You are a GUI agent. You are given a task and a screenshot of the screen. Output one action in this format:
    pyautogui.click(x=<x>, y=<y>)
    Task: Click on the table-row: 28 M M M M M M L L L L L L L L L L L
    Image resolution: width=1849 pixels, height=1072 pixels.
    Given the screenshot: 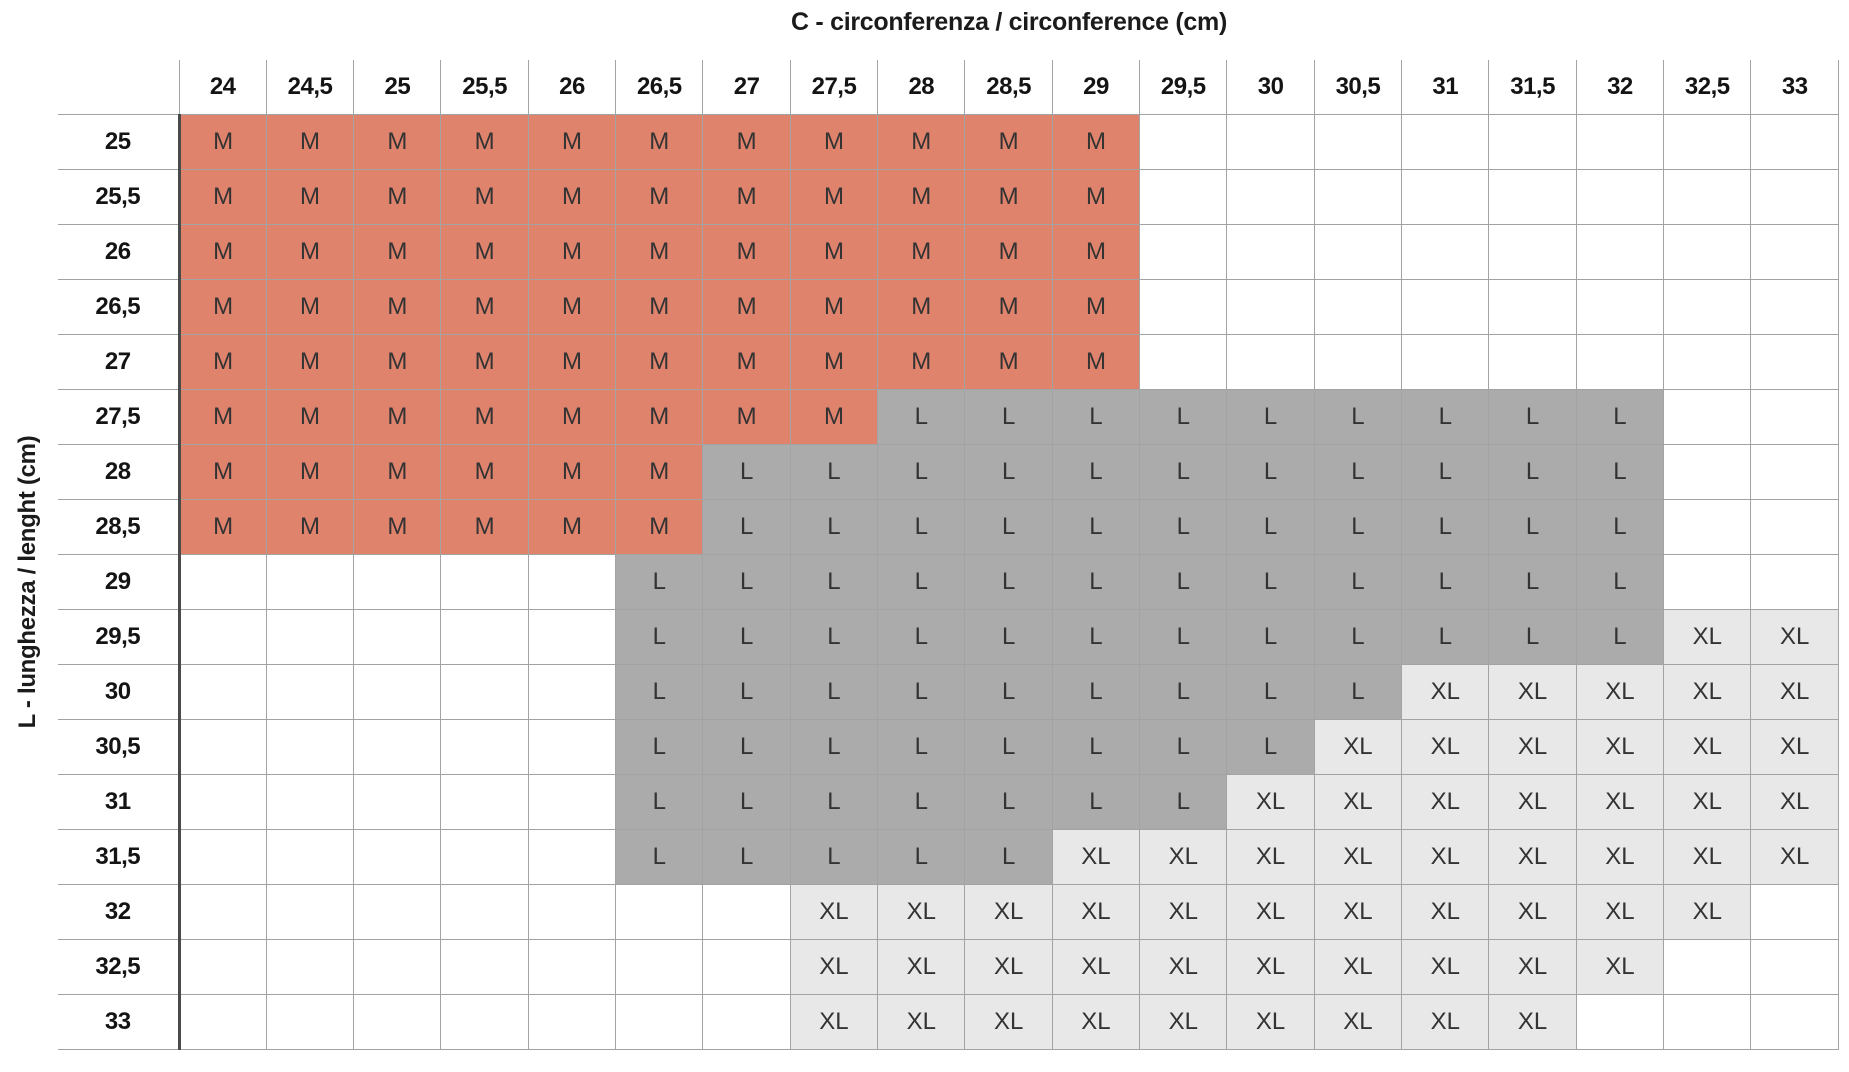 What is the action you would take?
    pyautogui.click(x=948, y=471)
    